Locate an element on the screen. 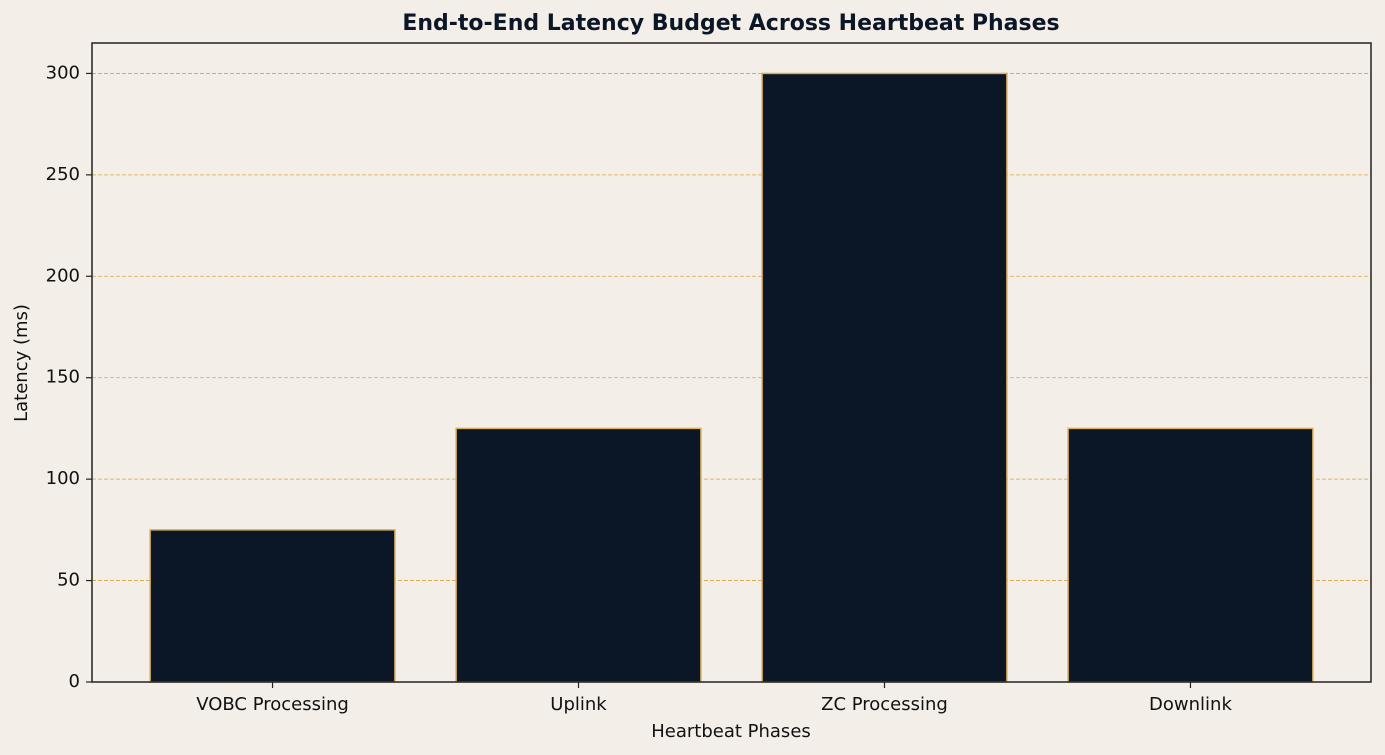 Image resolution: width=1385 pixels, height=755 pixels. x-tick-label: ZC Processing is located at coordinates (884, 704).